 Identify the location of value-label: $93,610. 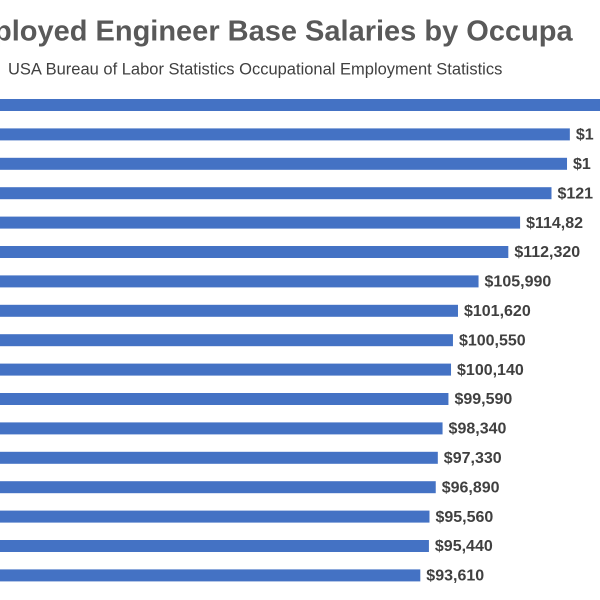
(455, 576).